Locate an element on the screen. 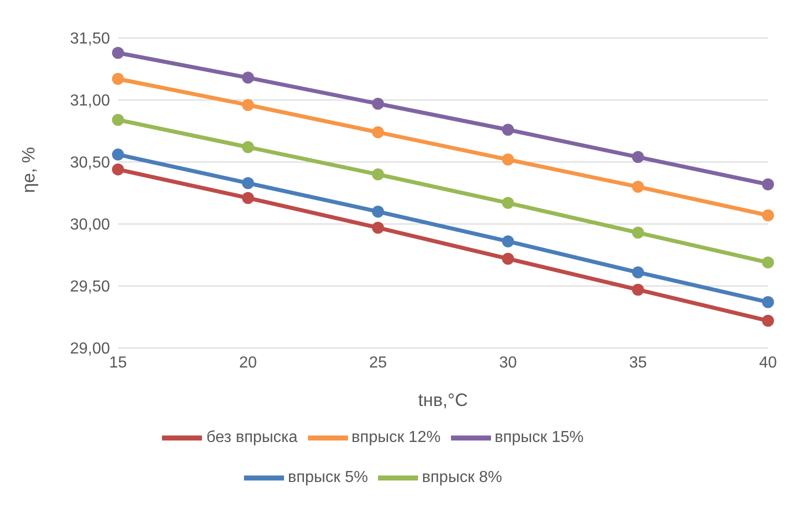 This screenshot has width=798, height=514. x-tick-label: 30 is located at coordinates (508, 363).